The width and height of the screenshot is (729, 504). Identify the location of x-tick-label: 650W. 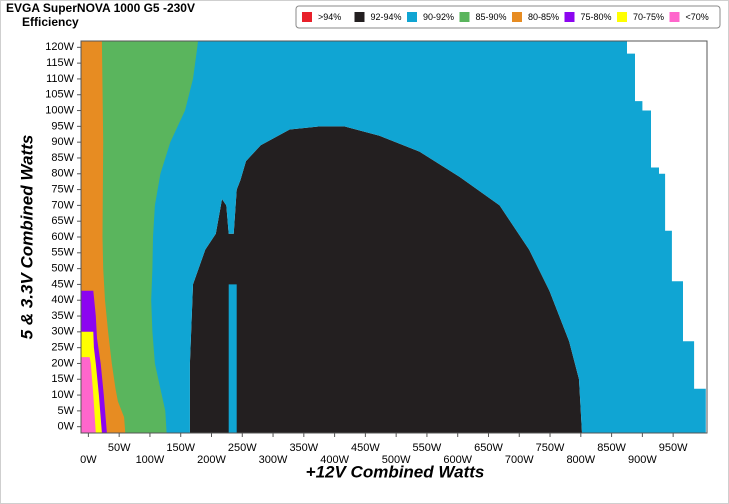
(488, 448).